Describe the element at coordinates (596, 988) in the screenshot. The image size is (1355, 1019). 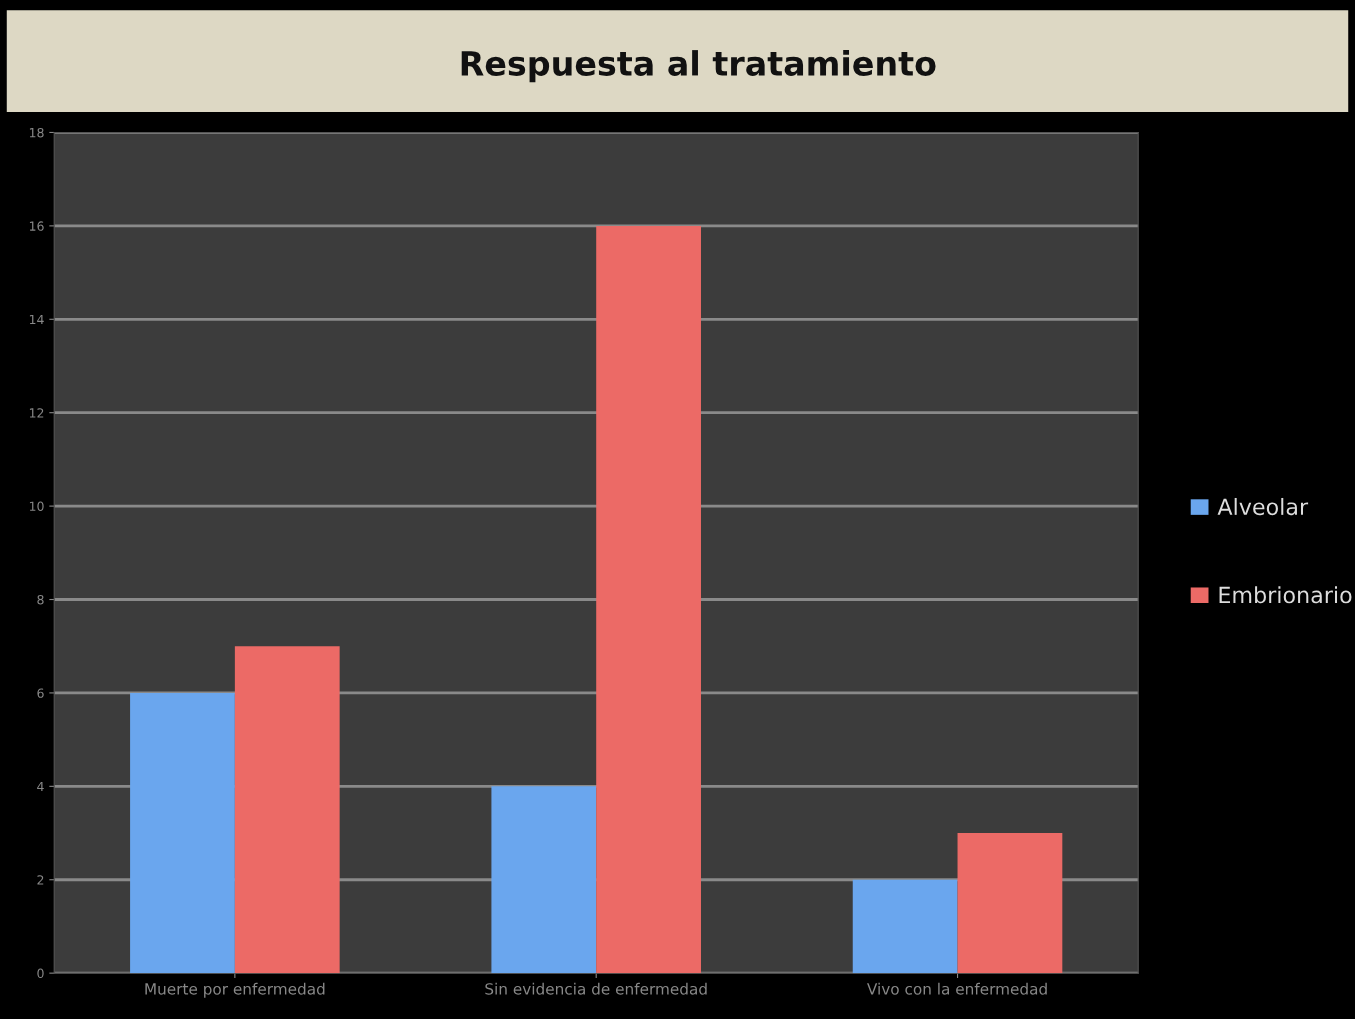
I see `x-tick-label: Sin evidencia de enfermedad` at that location.